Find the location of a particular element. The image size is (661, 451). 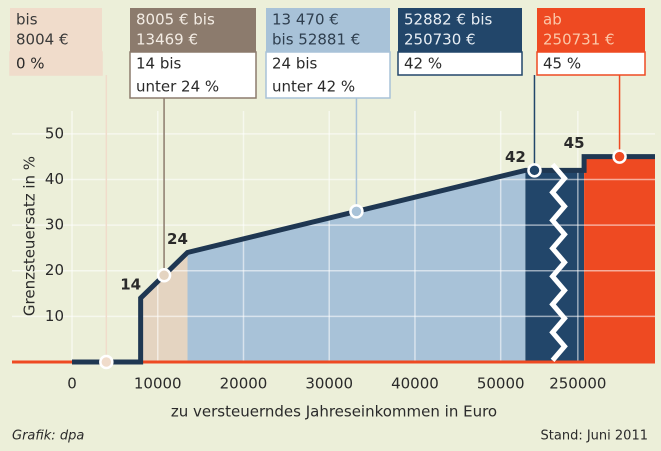

y-axis-label: Grenzsteuersatz in % is located at coordinates (30, 236).